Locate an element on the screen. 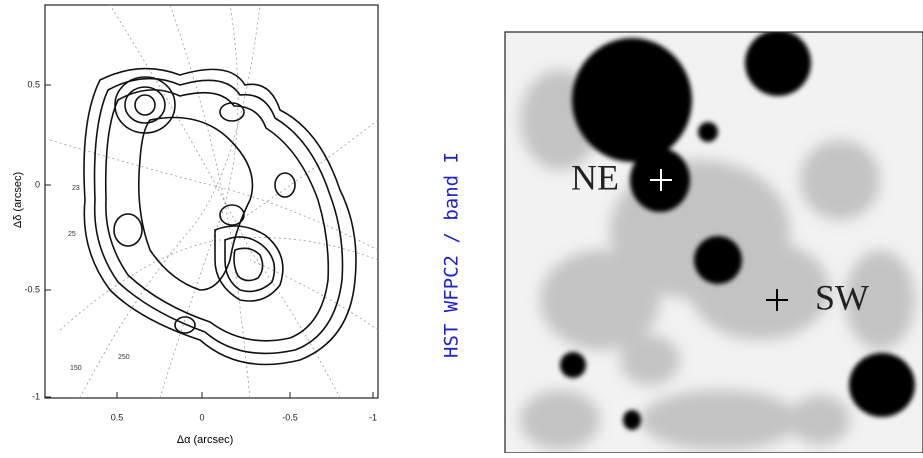 This screenshot has height=458, width=923. x-tick-label: 0.5 is located at coordinates (117, 417).